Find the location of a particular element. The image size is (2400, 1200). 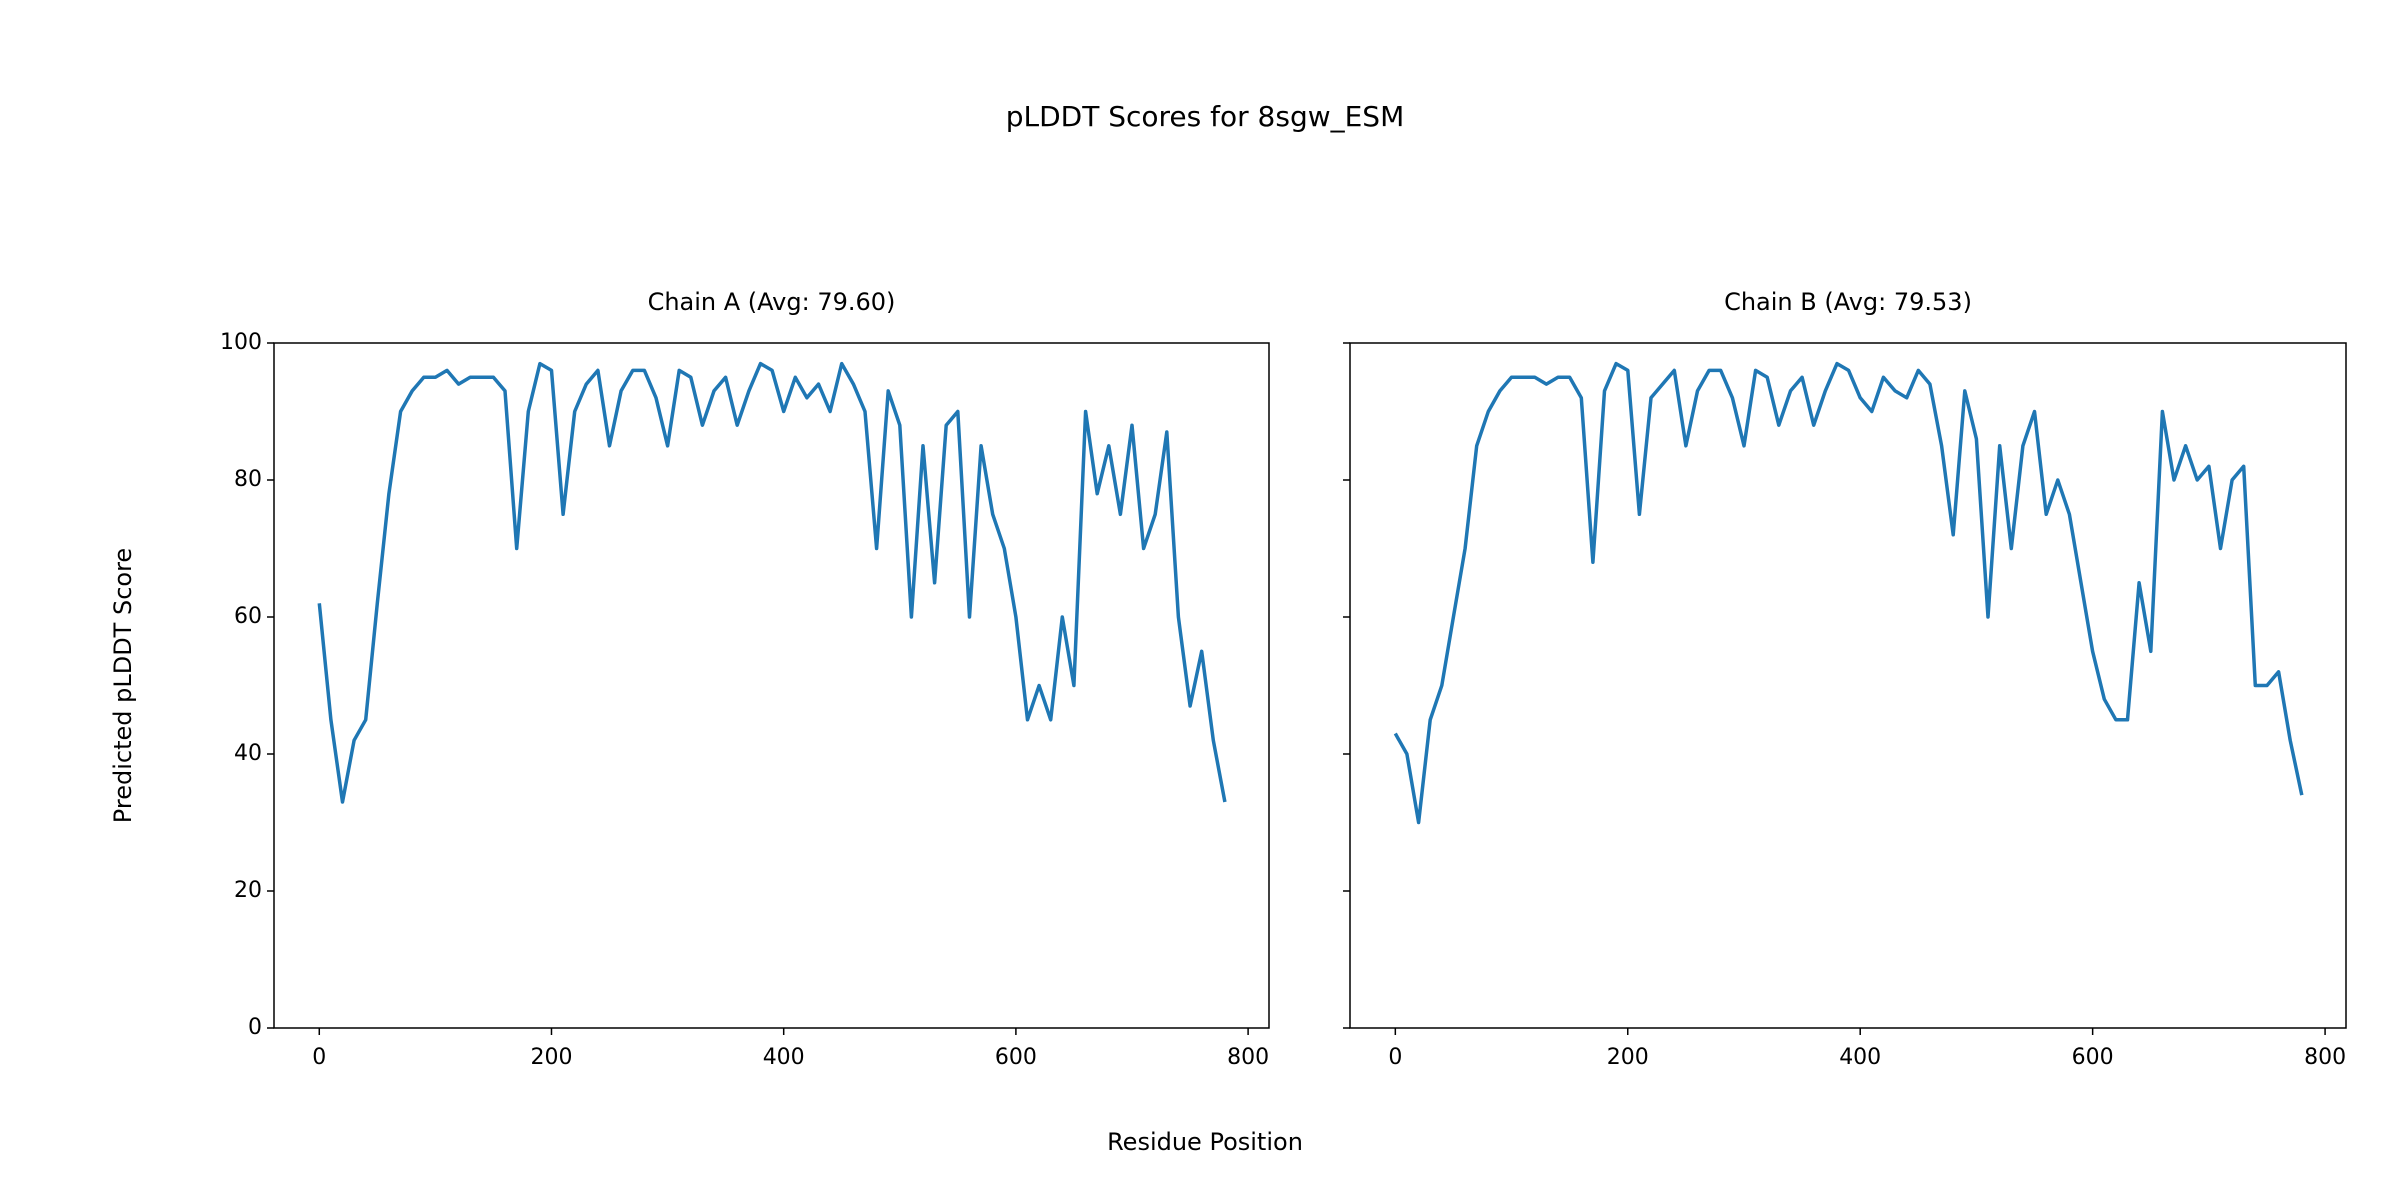

figure-title: pLDDT Scores for 8sgw_ESM is located at coordinates (1205, 116).